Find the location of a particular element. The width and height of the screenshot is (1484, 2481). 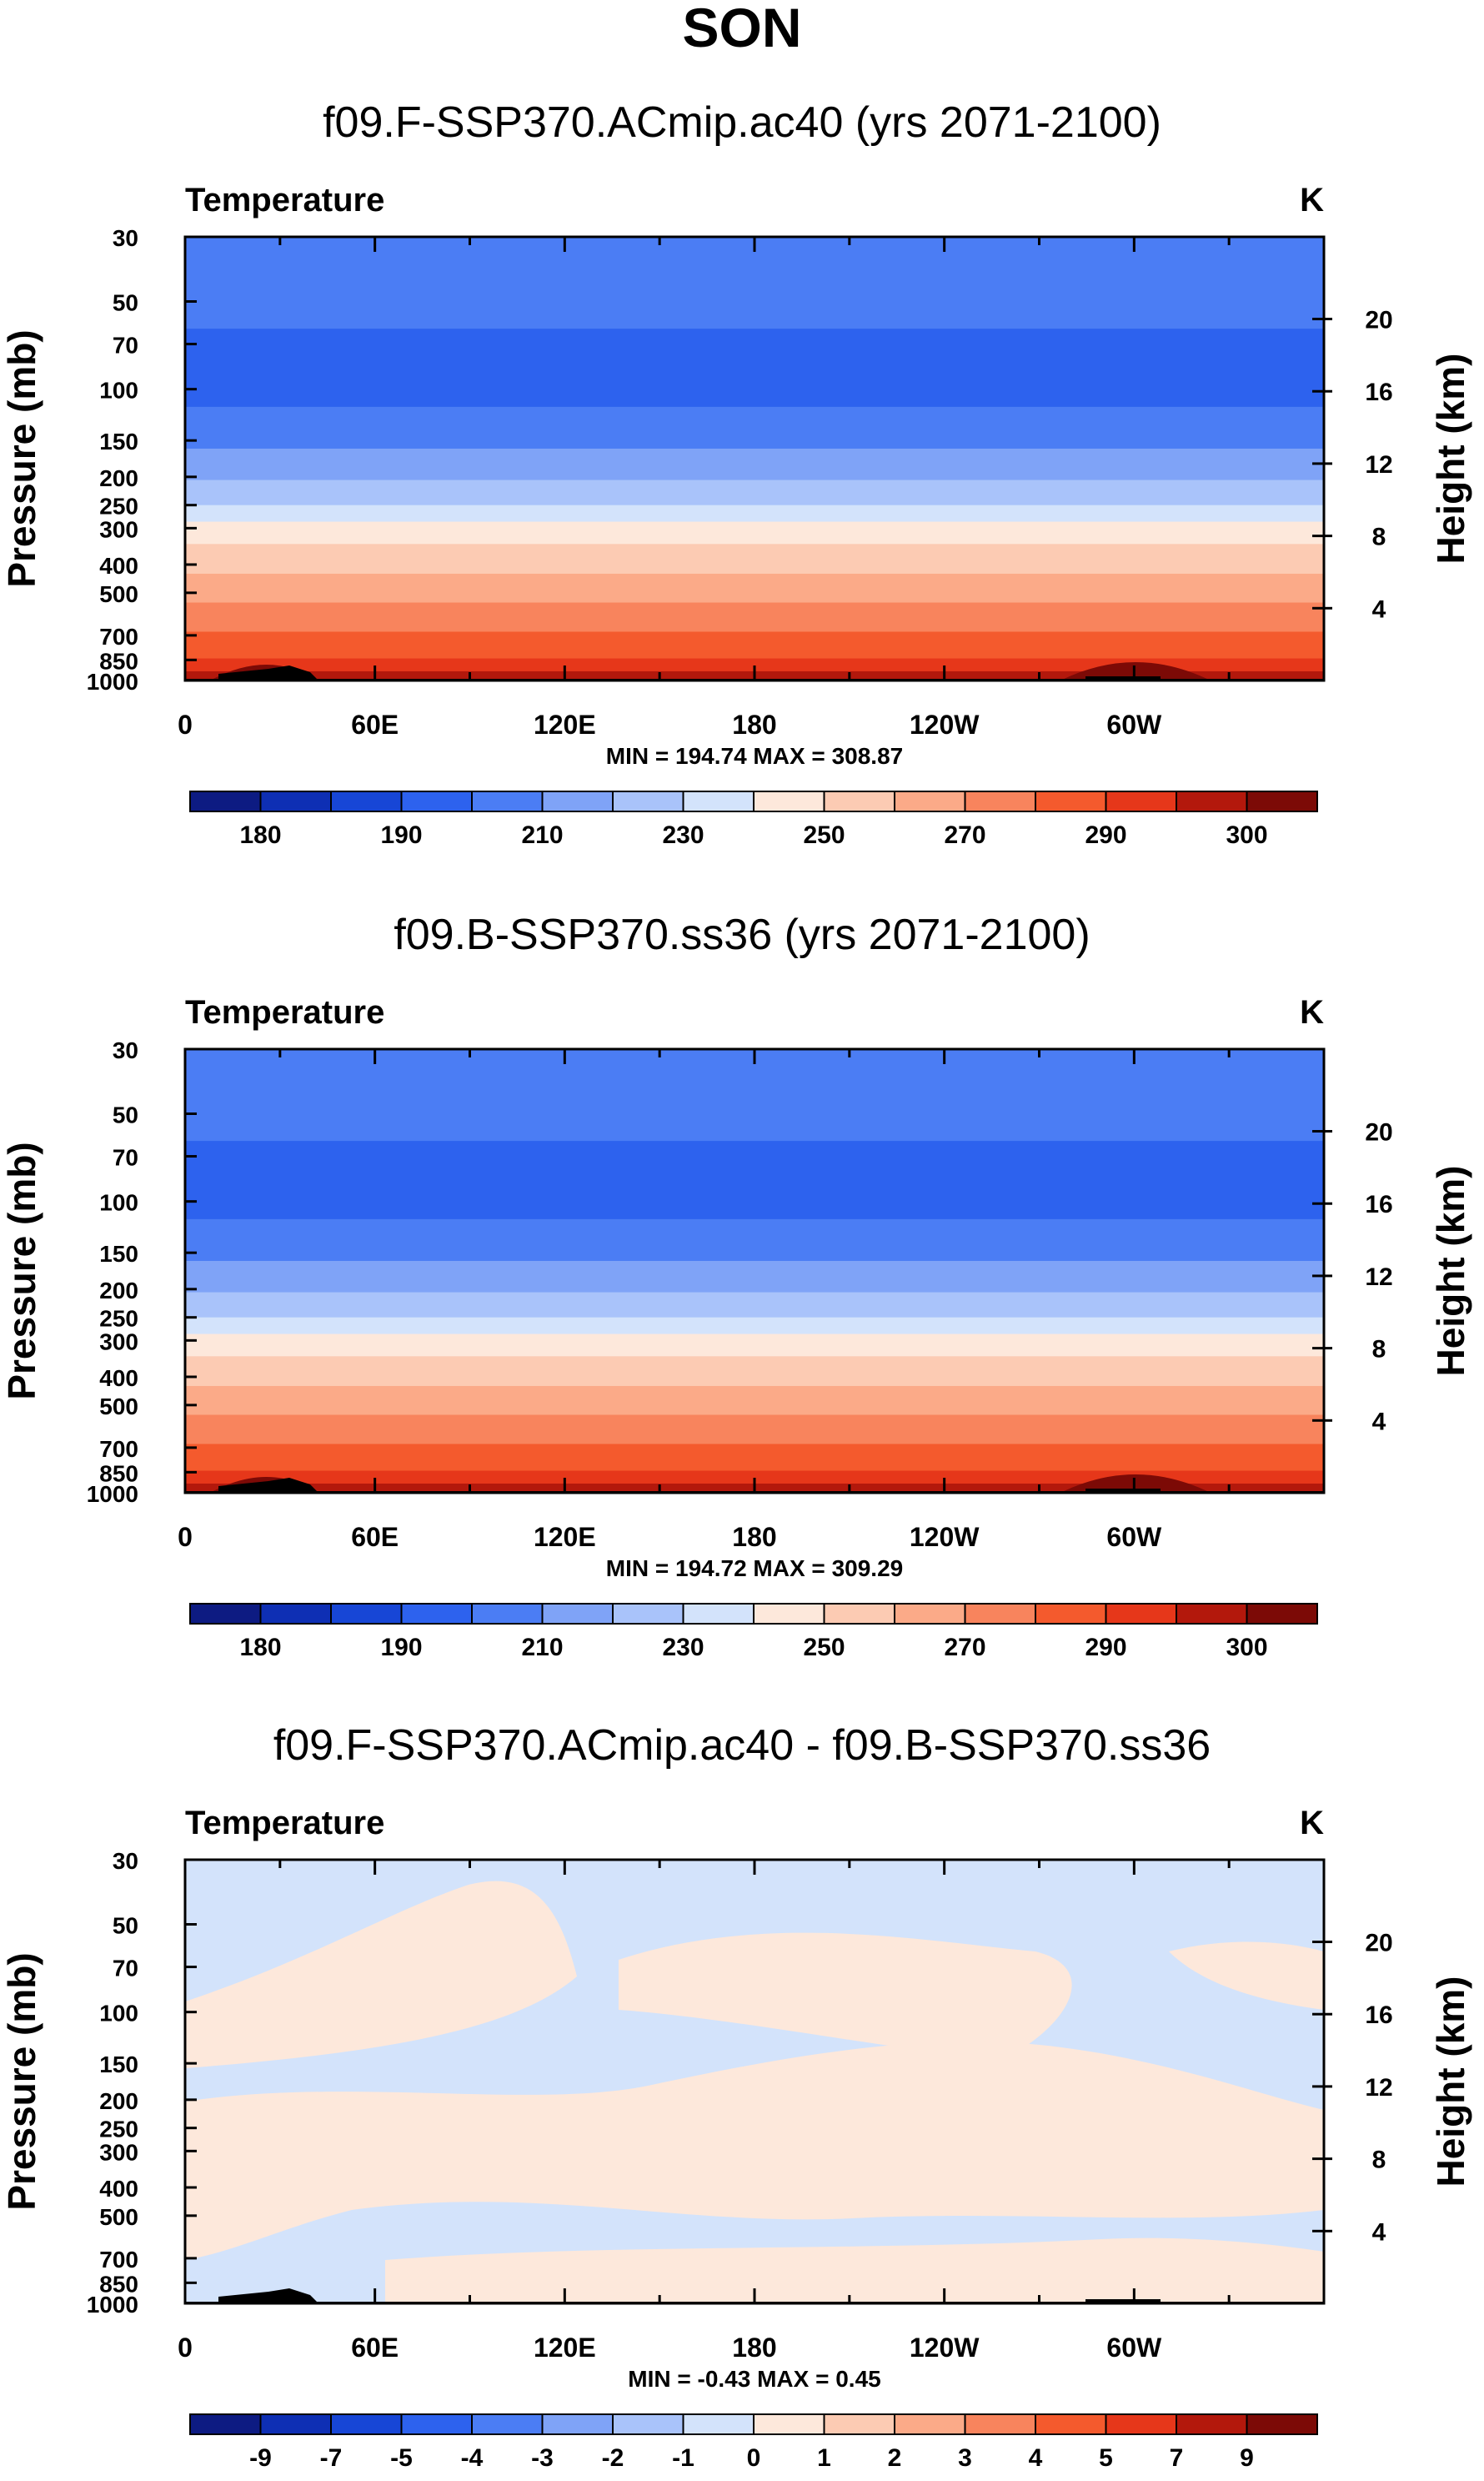

colorbar-label: 3 is located at coordinates (965, 2458).